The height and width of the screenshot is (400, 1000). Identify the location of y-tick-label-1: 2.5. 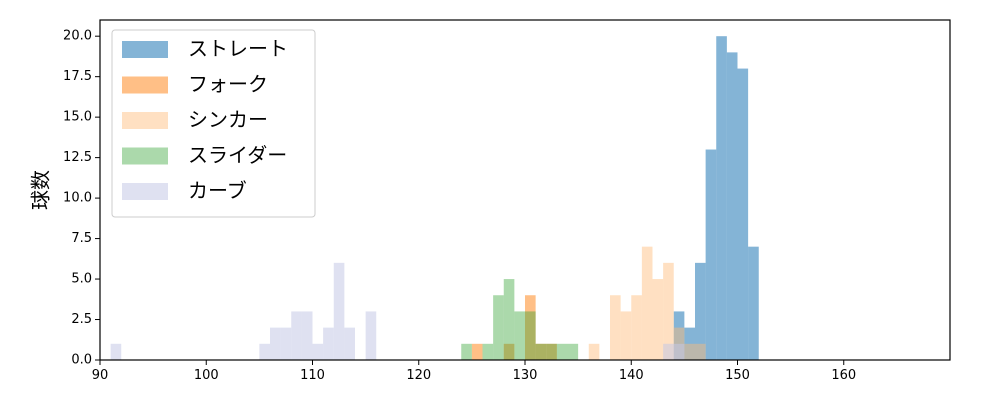
(81, 319).